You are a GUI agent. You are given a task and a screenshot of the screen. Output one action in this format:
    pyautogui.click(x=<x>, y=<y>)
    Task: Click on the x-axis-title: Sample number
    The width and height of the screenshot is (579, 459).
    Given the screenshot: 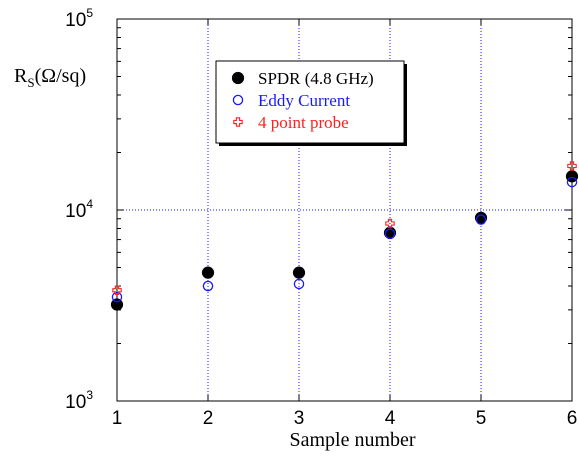 What is the action you would take?
    pyautogui.click(x=352, y=440)
    